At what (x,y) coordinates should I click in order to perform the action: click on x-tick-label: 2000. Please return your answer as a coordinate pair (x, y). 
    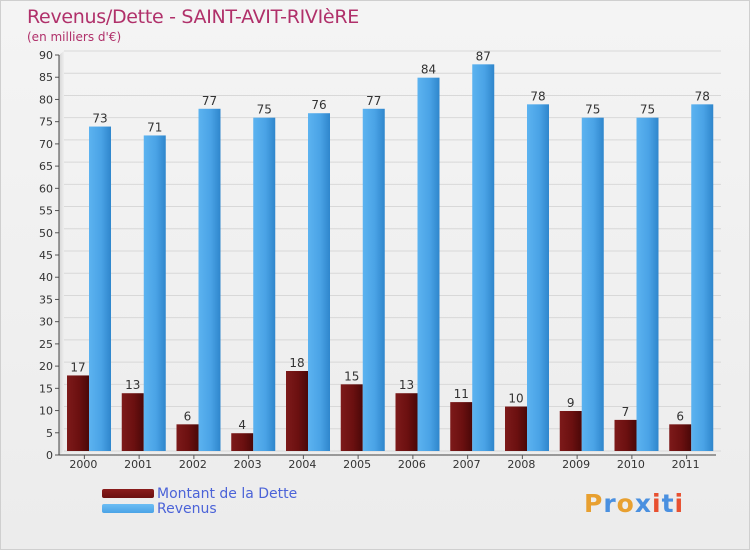
    Looking at the image, I should click on (83, 464).